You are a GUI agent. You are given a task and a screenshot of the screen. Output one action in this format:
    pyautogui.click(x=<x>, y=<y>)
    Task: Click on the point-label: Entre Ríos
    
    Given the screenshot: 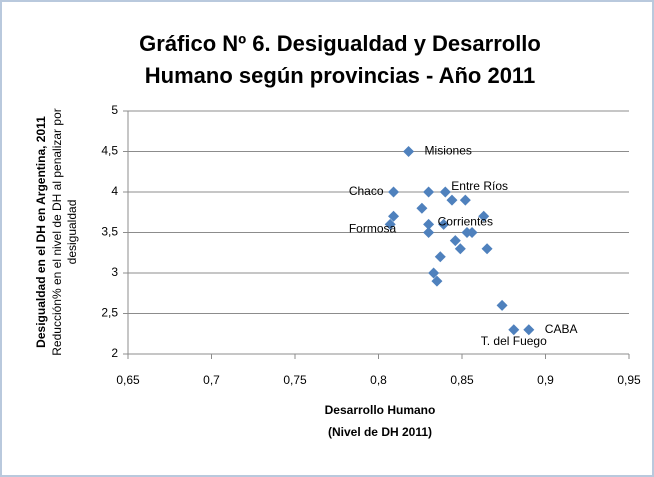 What is the action you would take?
    pyautogui.click(x=479, y=186)
    